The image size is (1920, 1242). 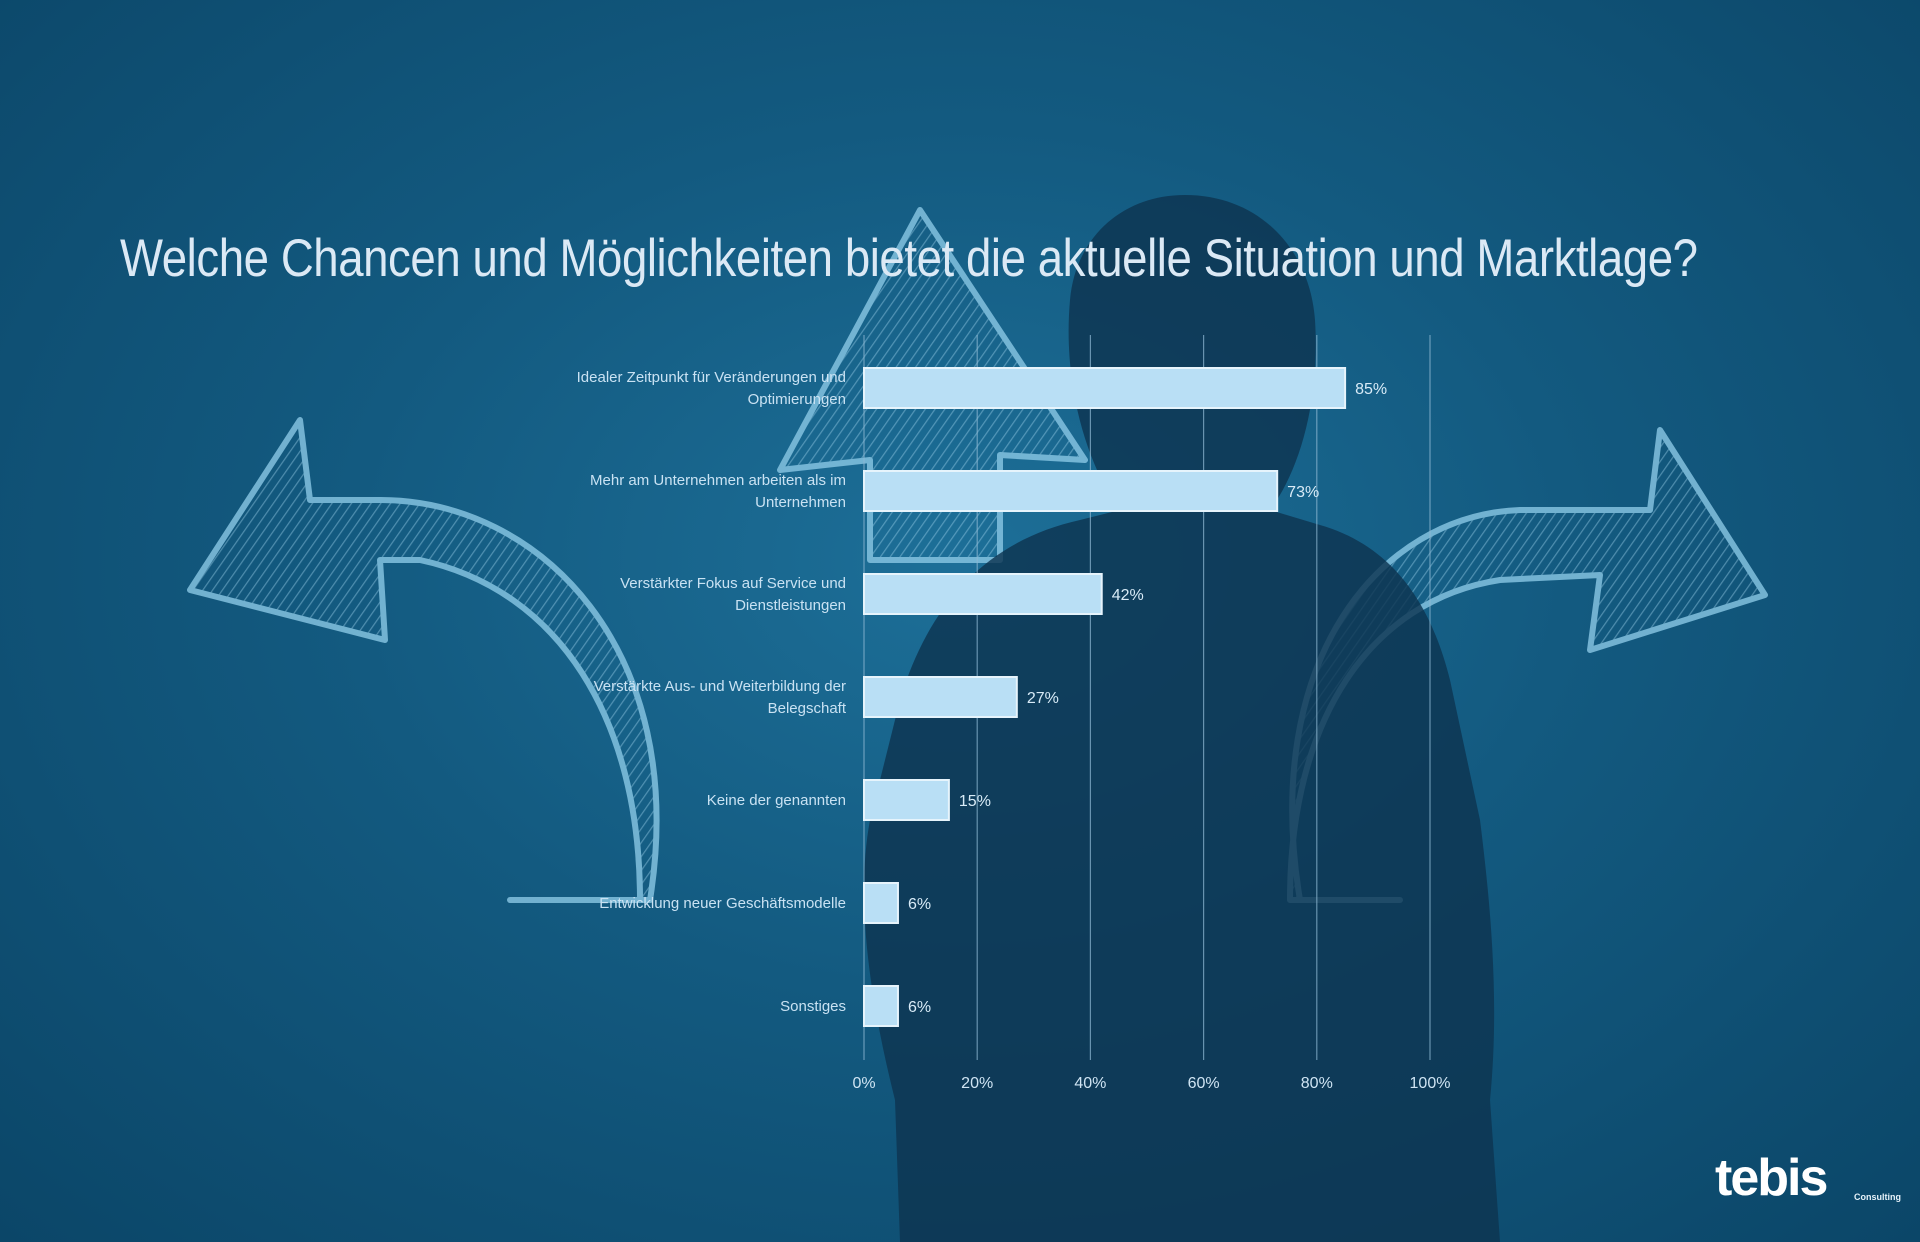 What do you see at coordinates (1430, 1083) in the screenshot?
I see `x-tick-label: 100%` at bounding box center [1430, 1083].